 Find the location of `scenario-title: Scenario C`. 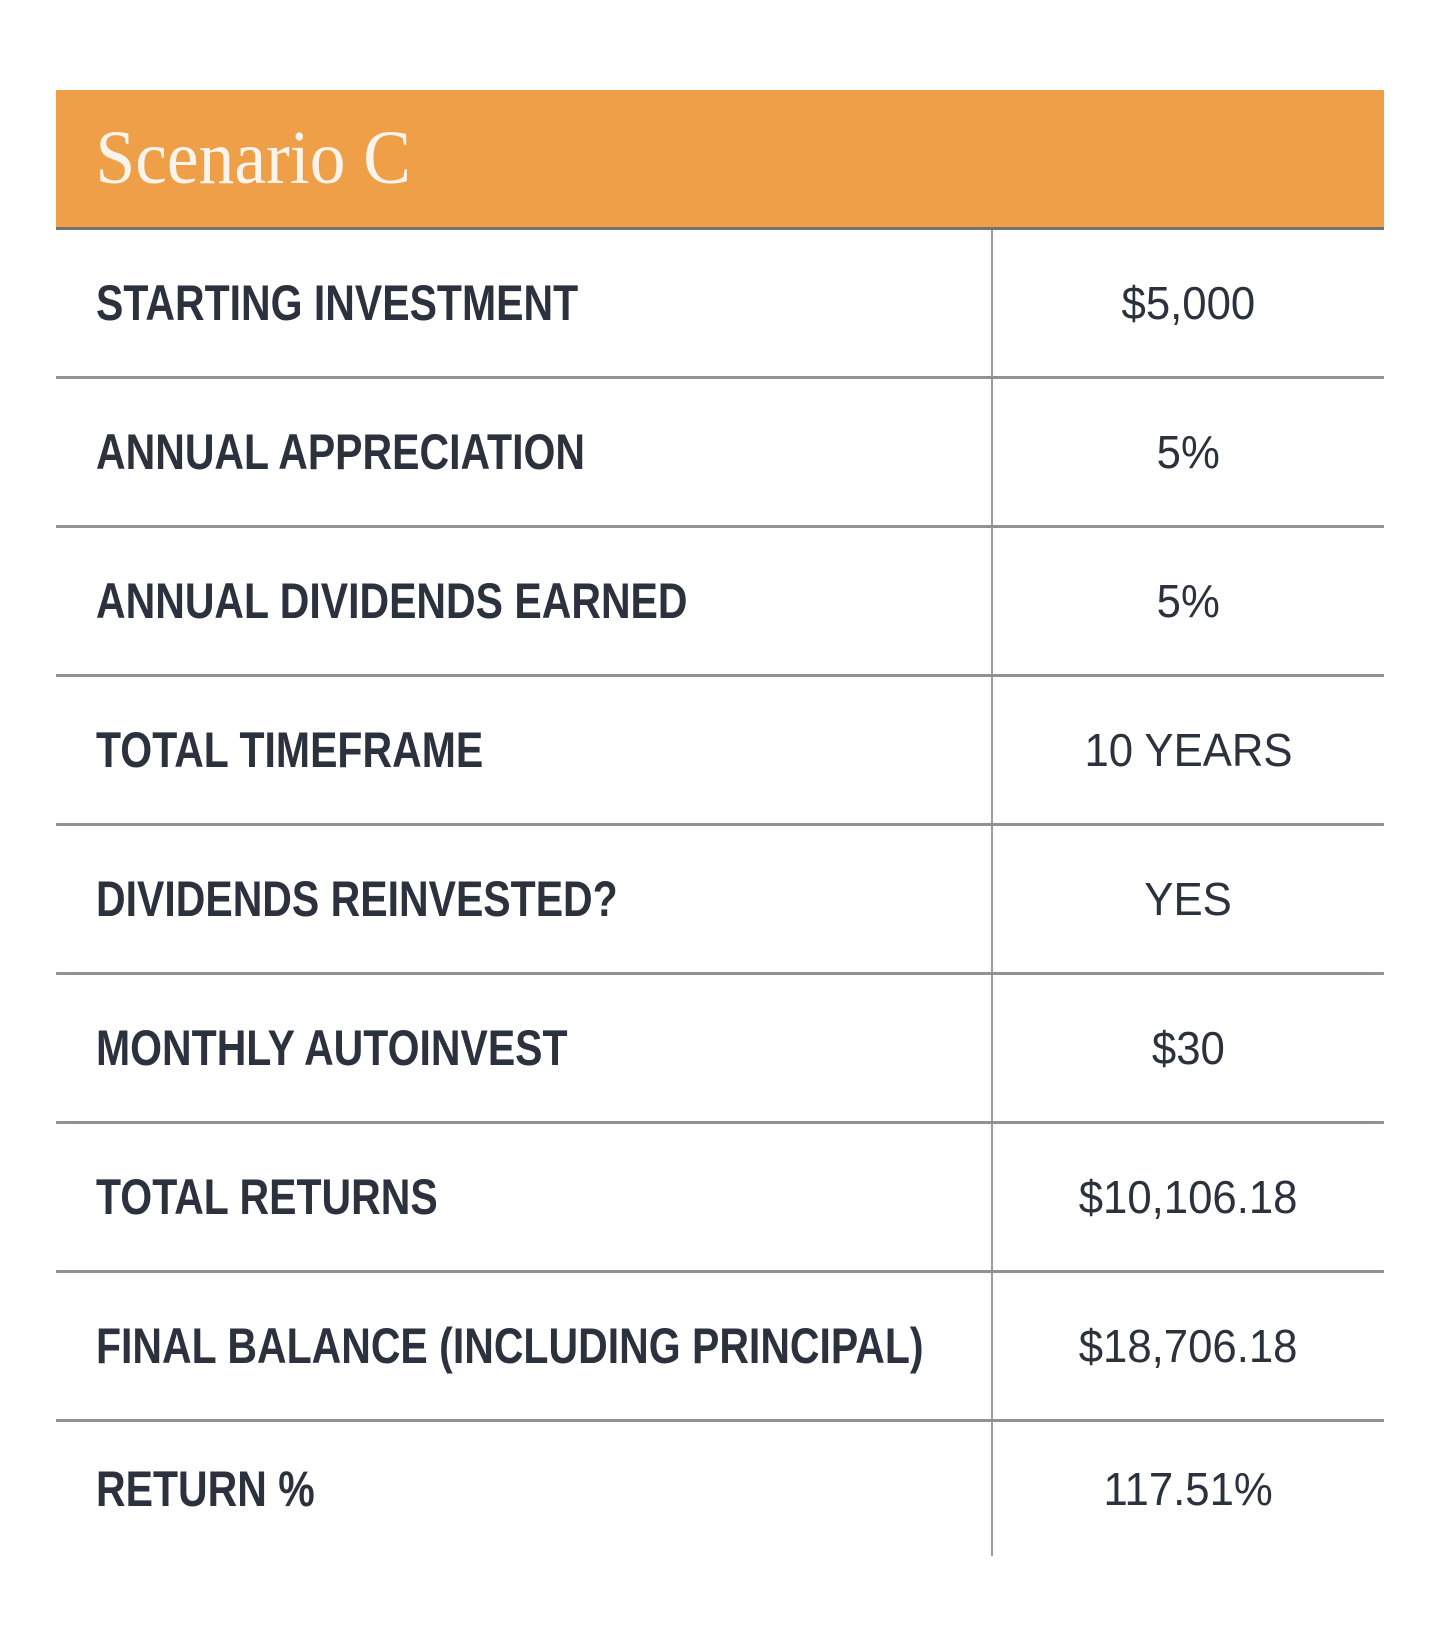

scenario-title: Scenario C is located at coordinates (253, 158).